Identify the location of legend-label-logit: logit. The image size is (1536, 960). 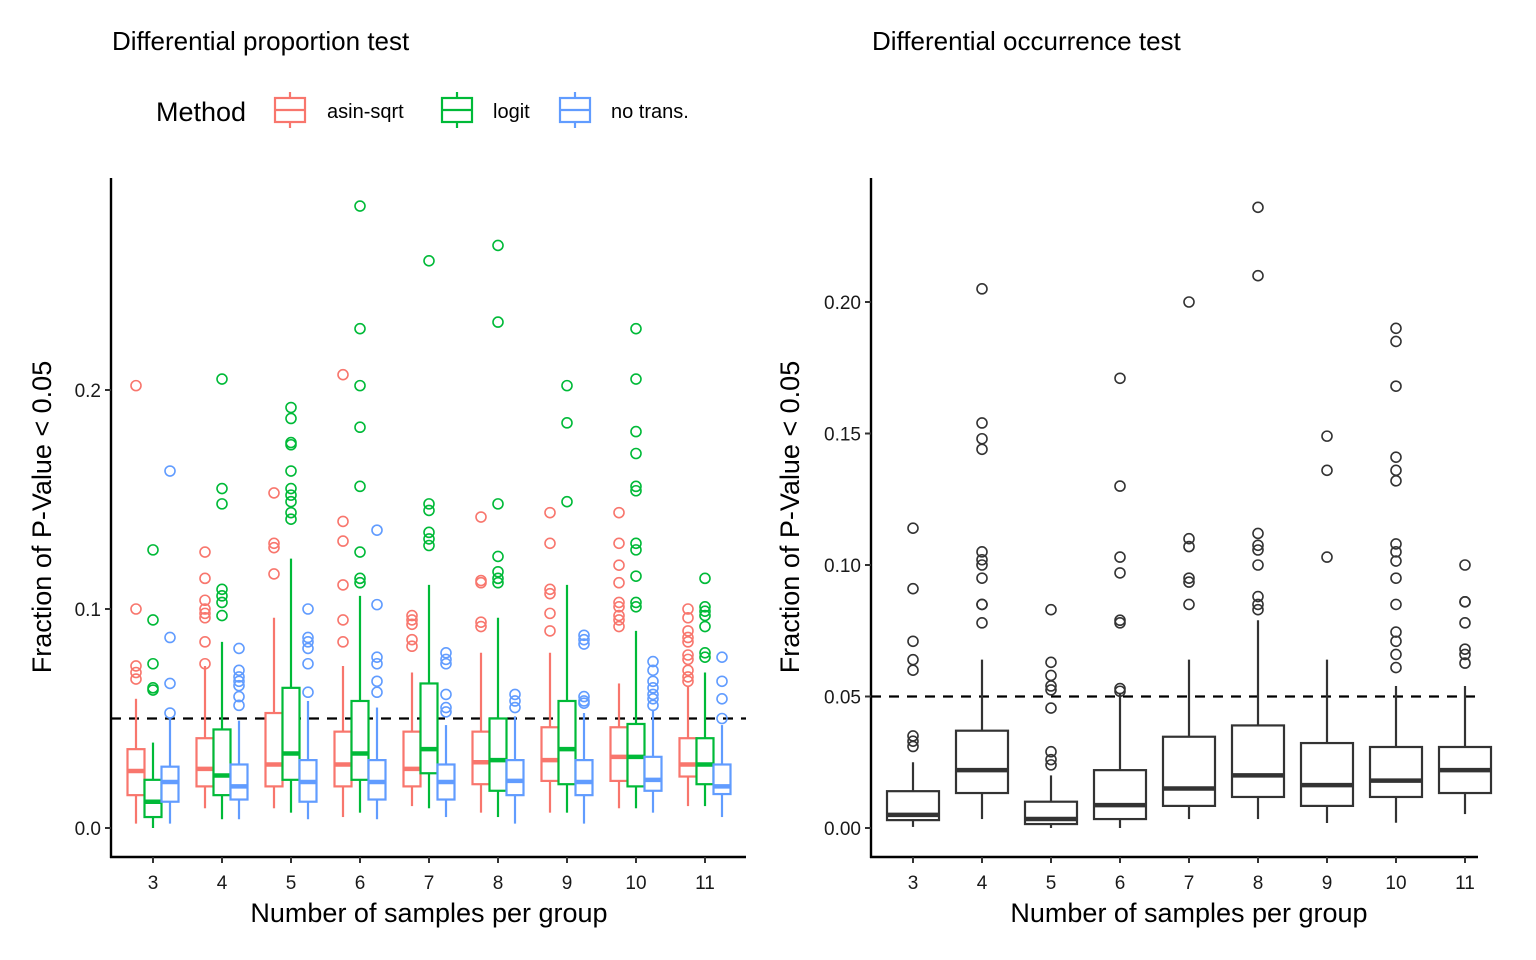
(511, 112).